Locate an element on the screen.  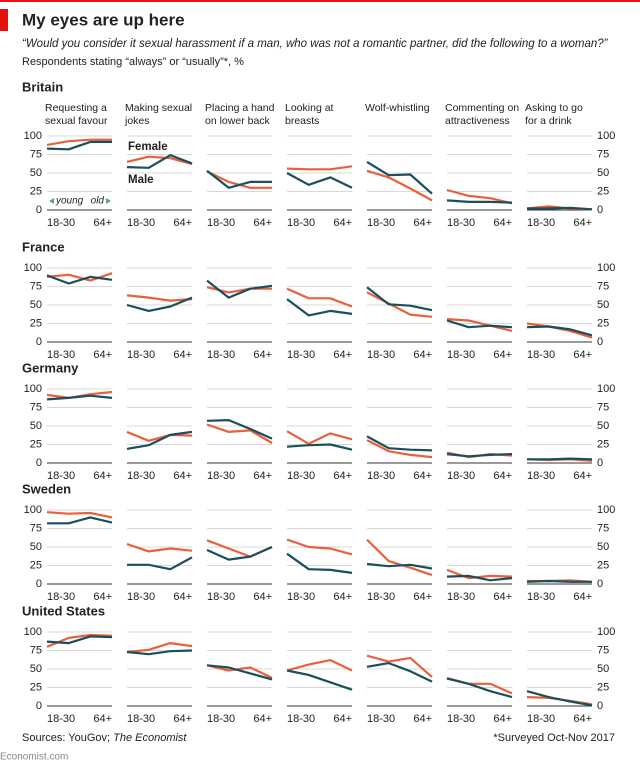
y-tick-label: 75 is located at coordinates (603, 407).